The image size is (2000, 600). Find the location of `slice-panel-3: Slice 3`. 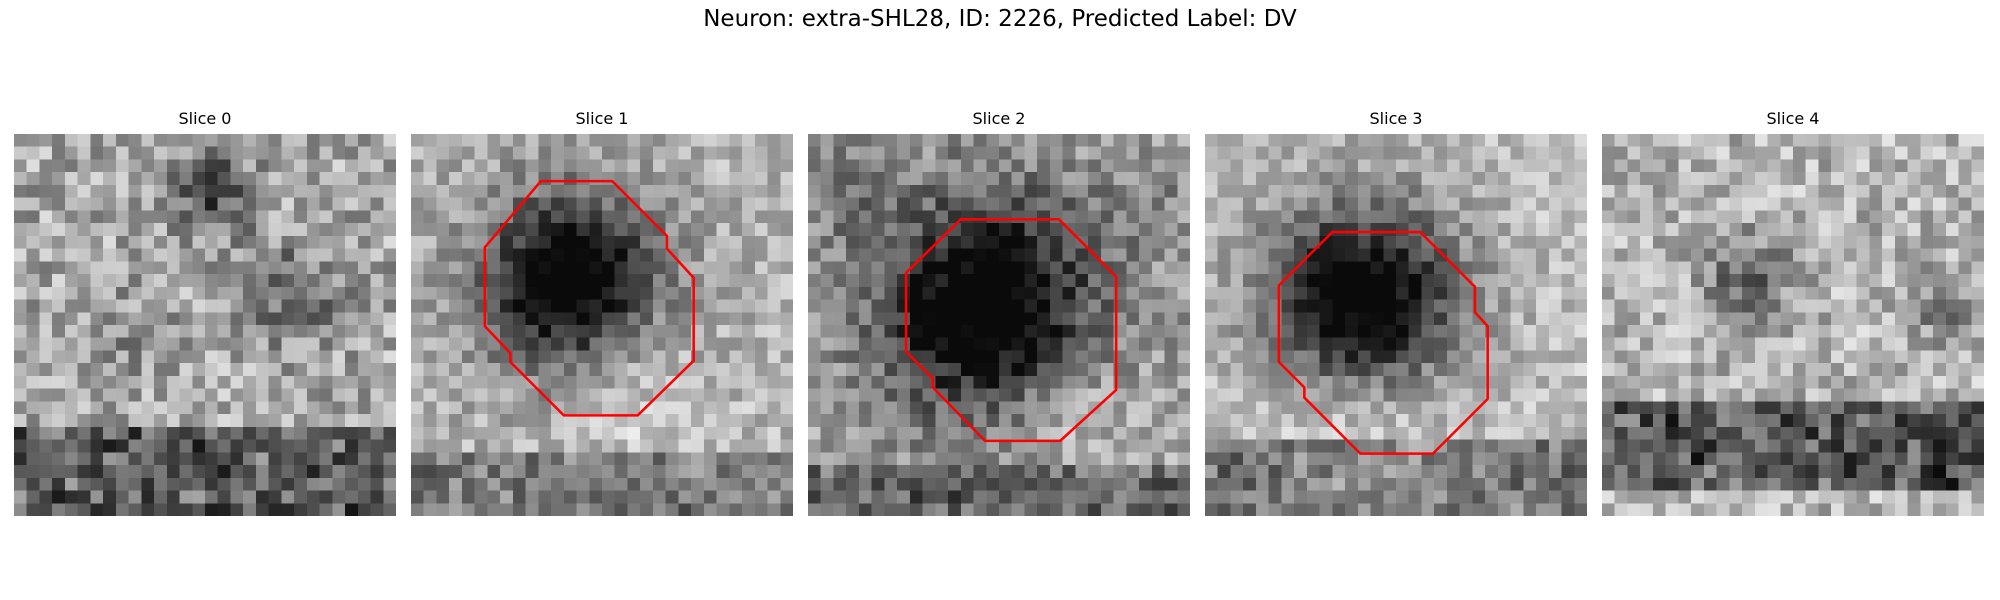

slice-panel-3: Slice 3 is located at coordinates (1396, 314).